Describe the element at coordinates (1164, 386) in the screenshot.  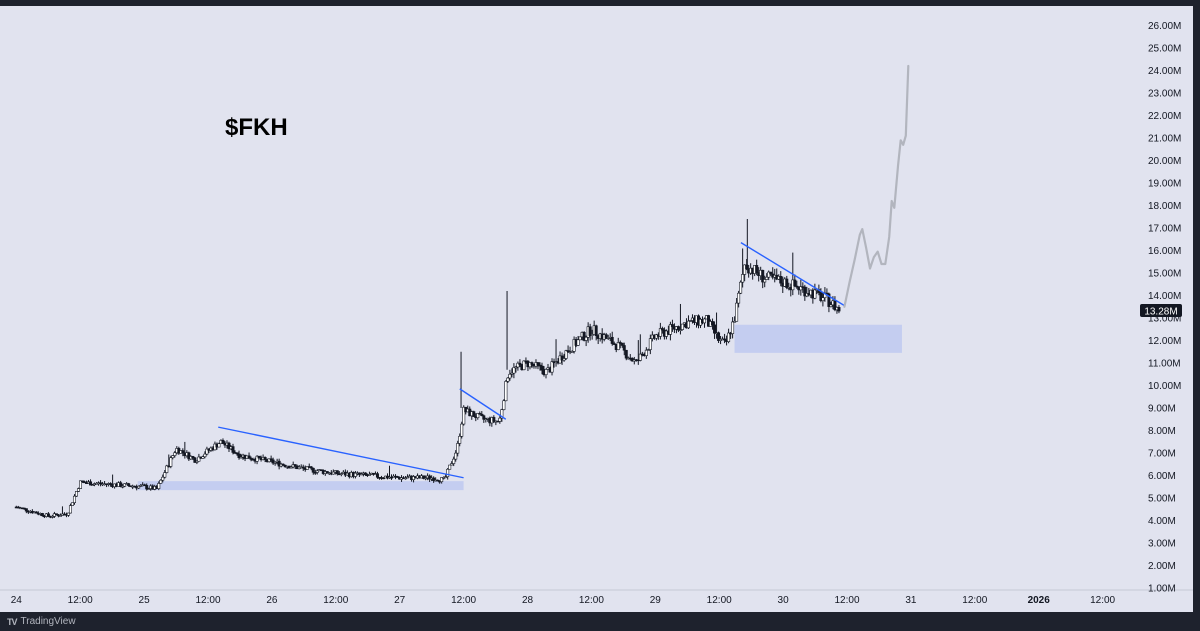
I see `price-tick-label: 10.00M` at that location.